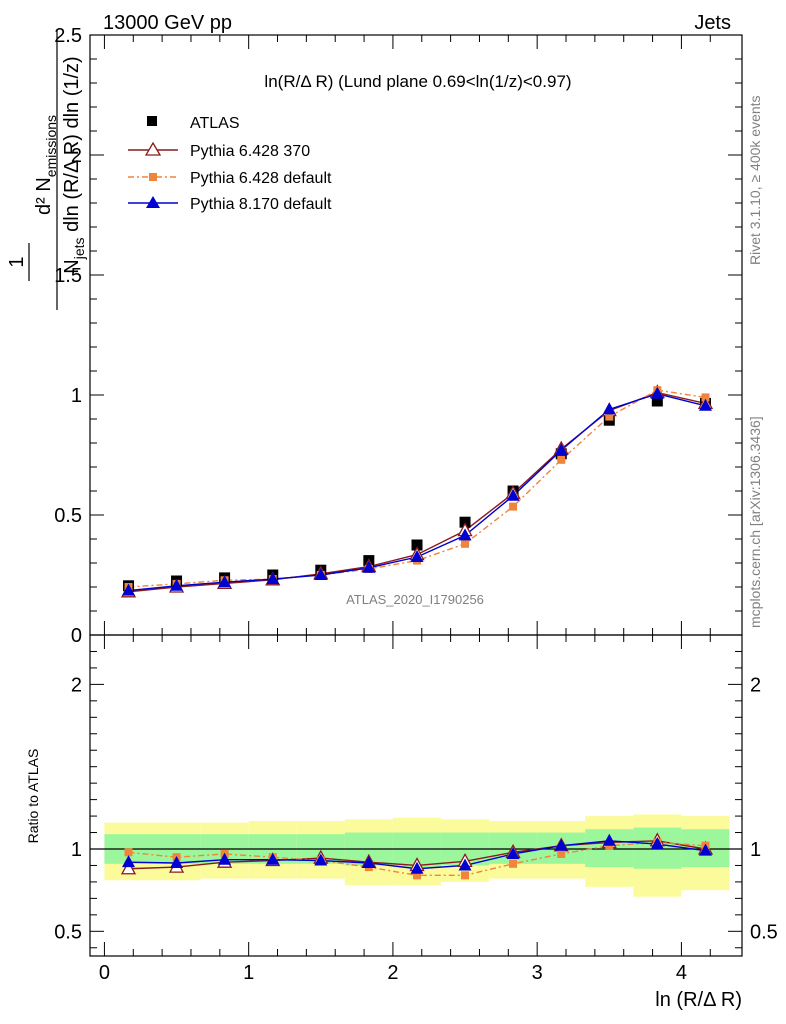 The height and width of the screenshot is (1024, 786). Describe the element at coordinates (261, 178) in the screenshot. I see `legend-py6-default-label: Pythia 6.428 default` at that location.